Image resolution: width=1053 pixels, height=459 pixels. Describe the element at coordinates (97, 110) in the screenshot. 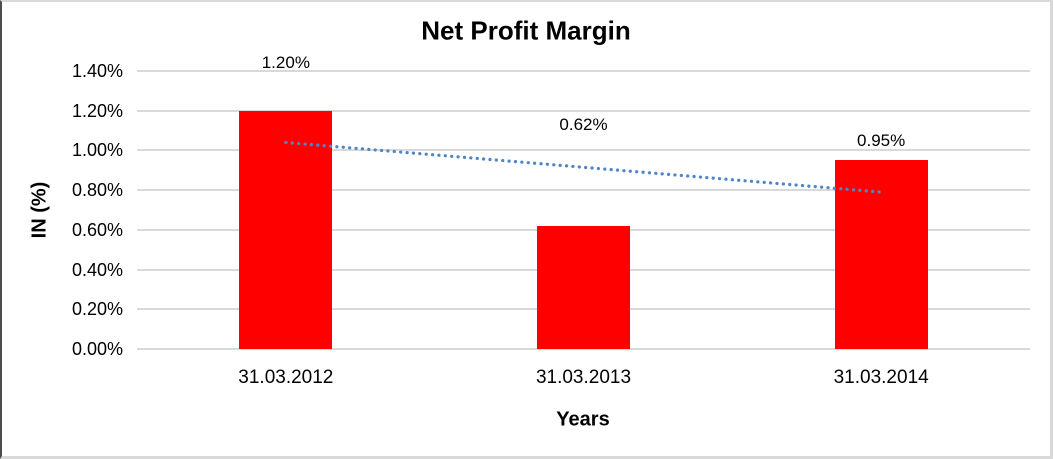

I see `y-tick-label: 1.20%` at that location.